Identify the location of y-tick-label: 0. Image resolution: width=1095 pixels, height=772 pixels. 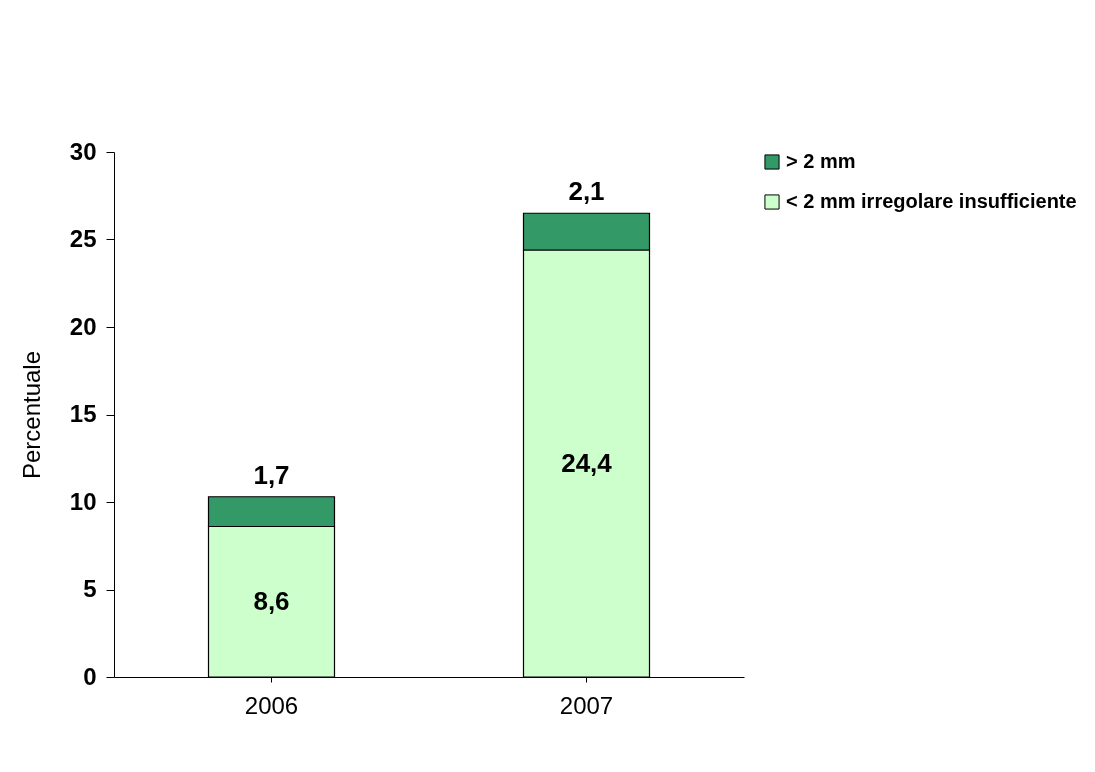
(90, 676).